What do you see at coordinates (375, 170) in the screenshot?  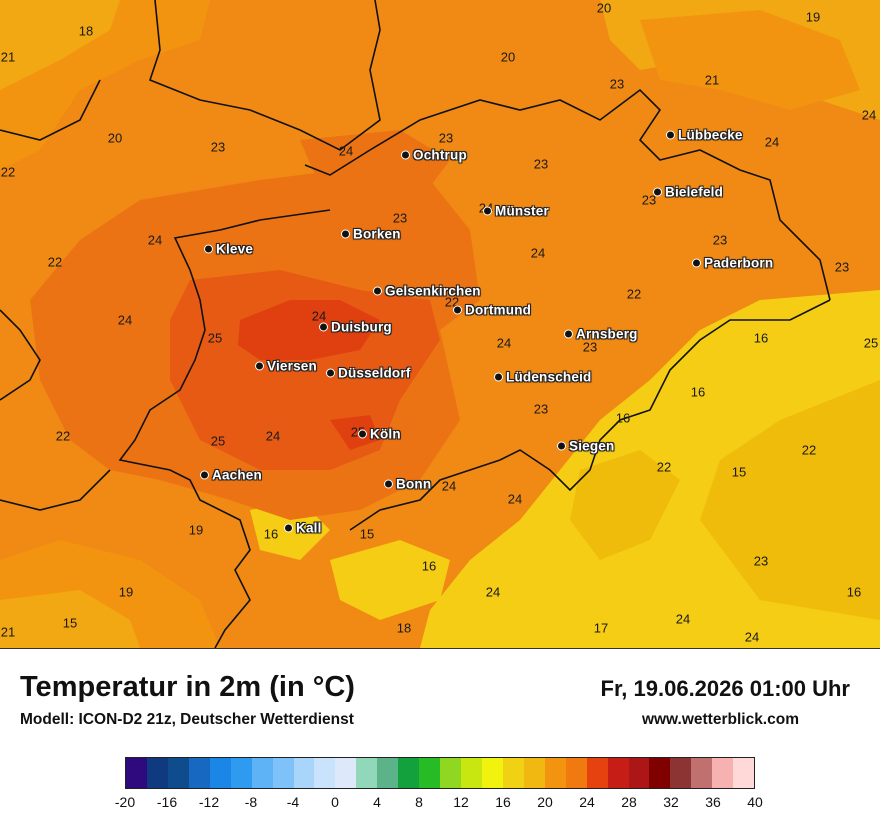 I see `temp-zone-24b` at bounding box center [375, 170].